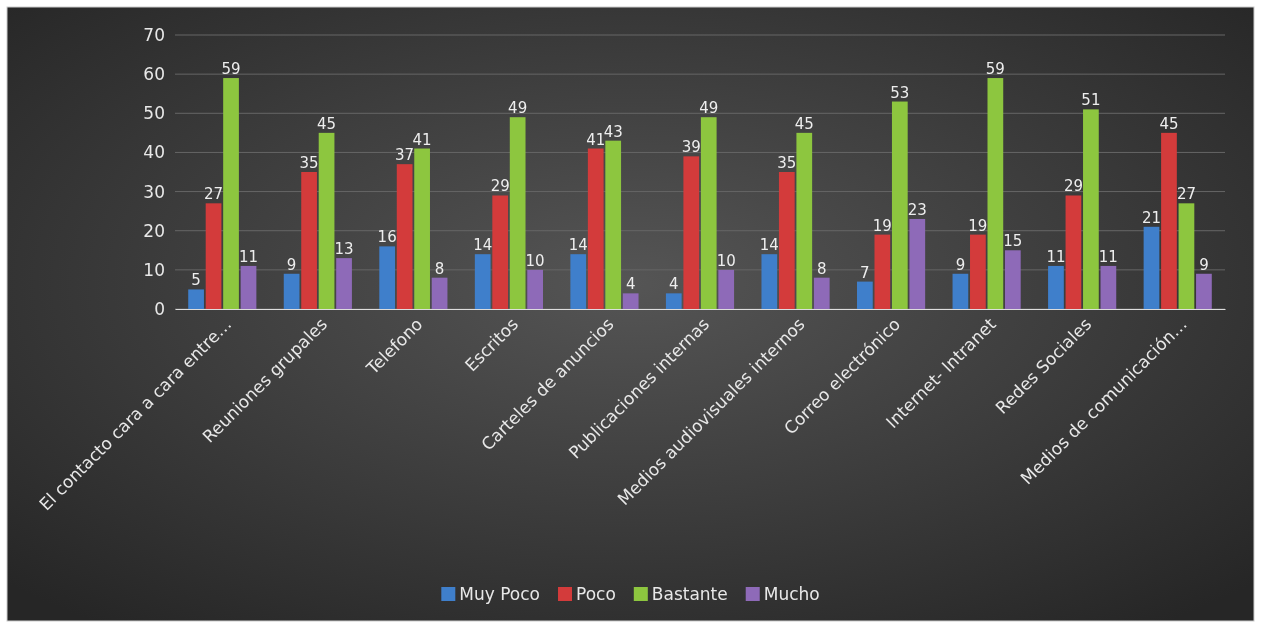 The image size is (1261, 628). Describe the element at coordinates (344, 249) in the screenshot. I see `data-label: 13` at that location.